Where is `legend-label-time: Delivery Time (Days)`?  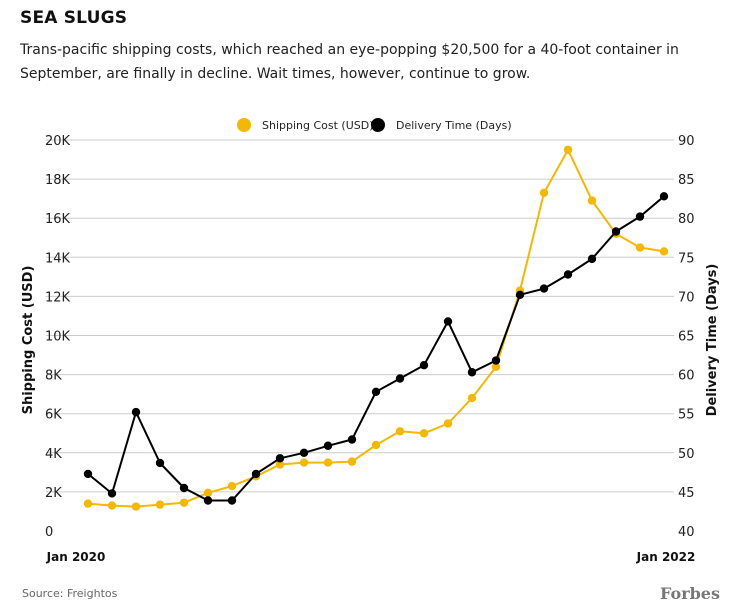 legend-label-time: Delivery Time (Days) is located at coordinates (454, 125).